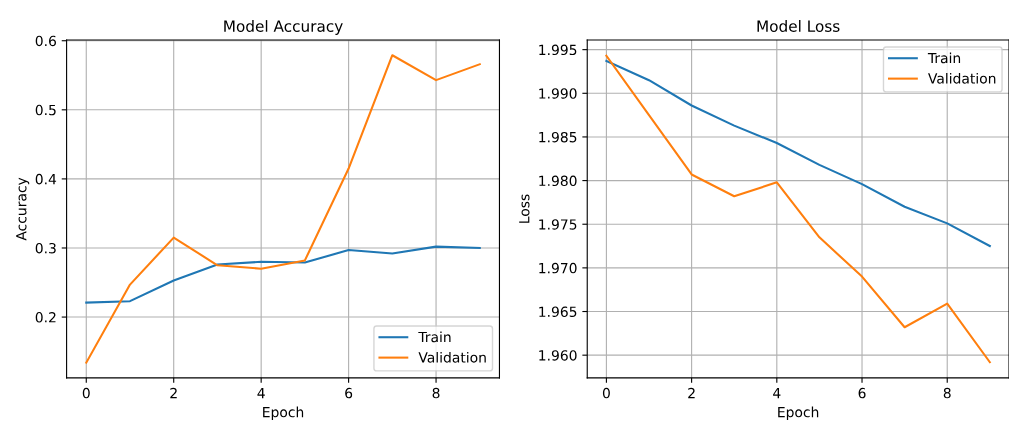 The image size is (1009, 426). What do you see at coordinates (23, 209) in the screenshot?
I see `y-axis-title: Accuracy` at bounding box center [23, 209].